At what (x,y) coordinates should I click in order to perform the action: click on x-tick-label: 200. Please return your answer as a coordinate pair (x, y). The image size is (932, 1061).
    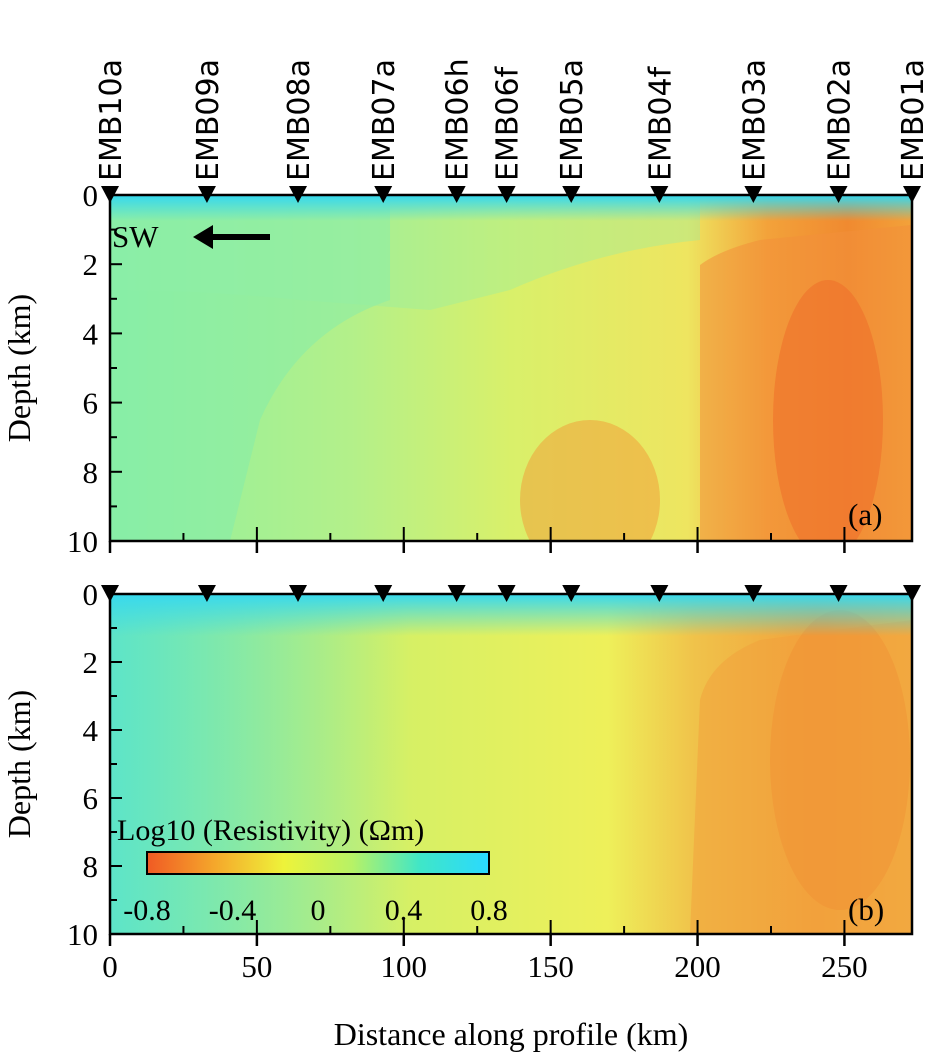
    Looking at the image, I should click on (697, 966).